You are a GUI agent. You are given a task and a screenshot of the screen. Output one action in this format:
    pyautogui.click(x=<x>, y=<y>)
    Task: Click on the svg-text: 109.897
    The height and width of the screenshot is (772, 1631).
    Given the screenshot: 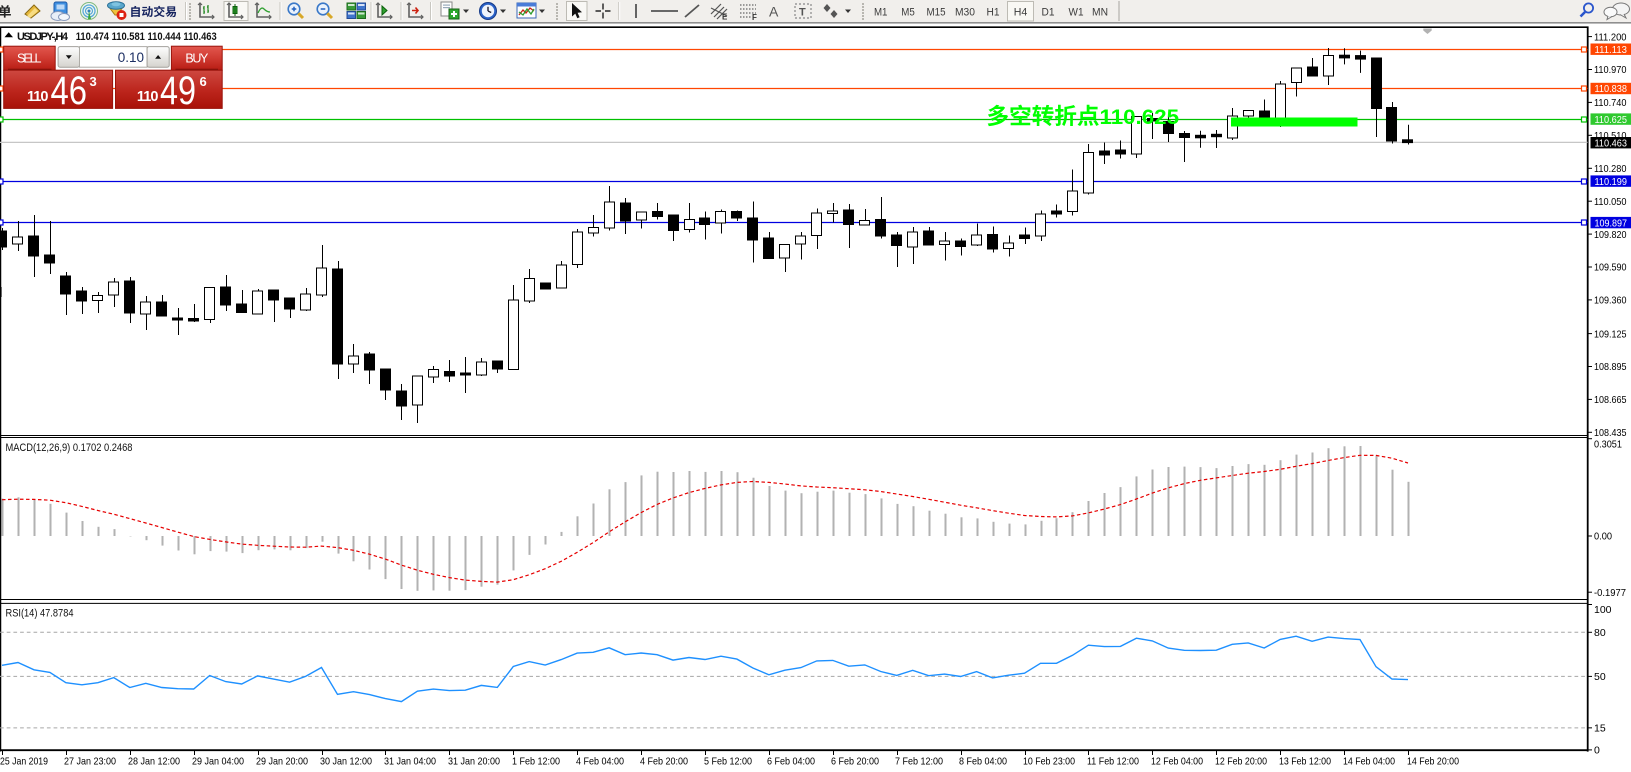 What is the action you would take?
    pyautogui.click(x=1611, y=223)
    